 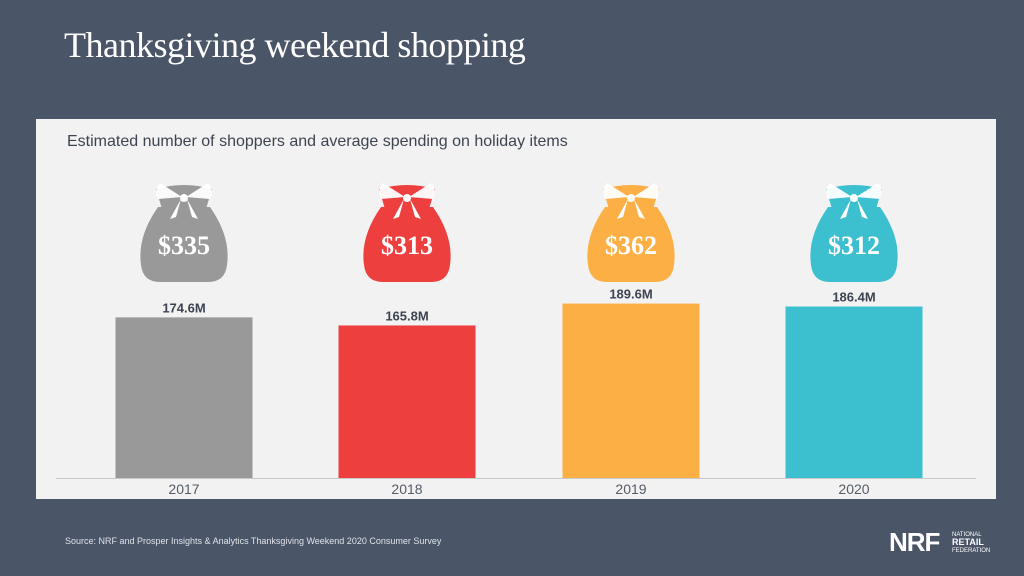 I want to click on bar-value-label: 174.6M, so click(x=183, y=307).